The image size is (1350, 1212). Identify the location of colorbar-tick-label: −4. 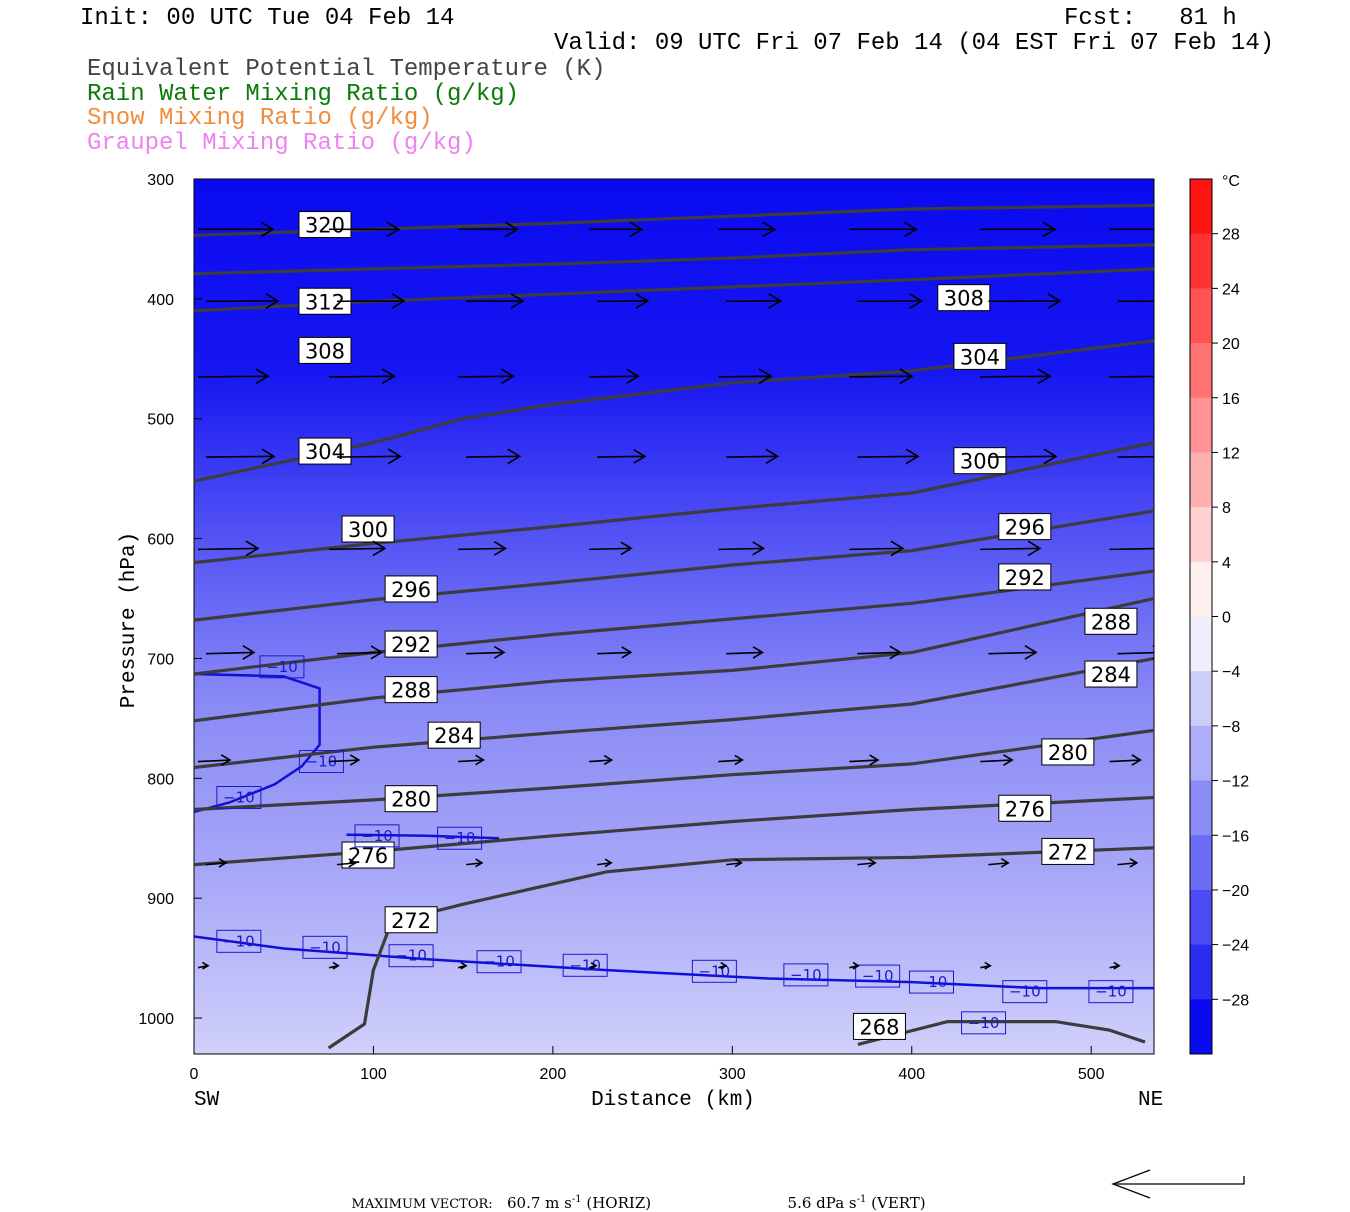
(1231, 672).